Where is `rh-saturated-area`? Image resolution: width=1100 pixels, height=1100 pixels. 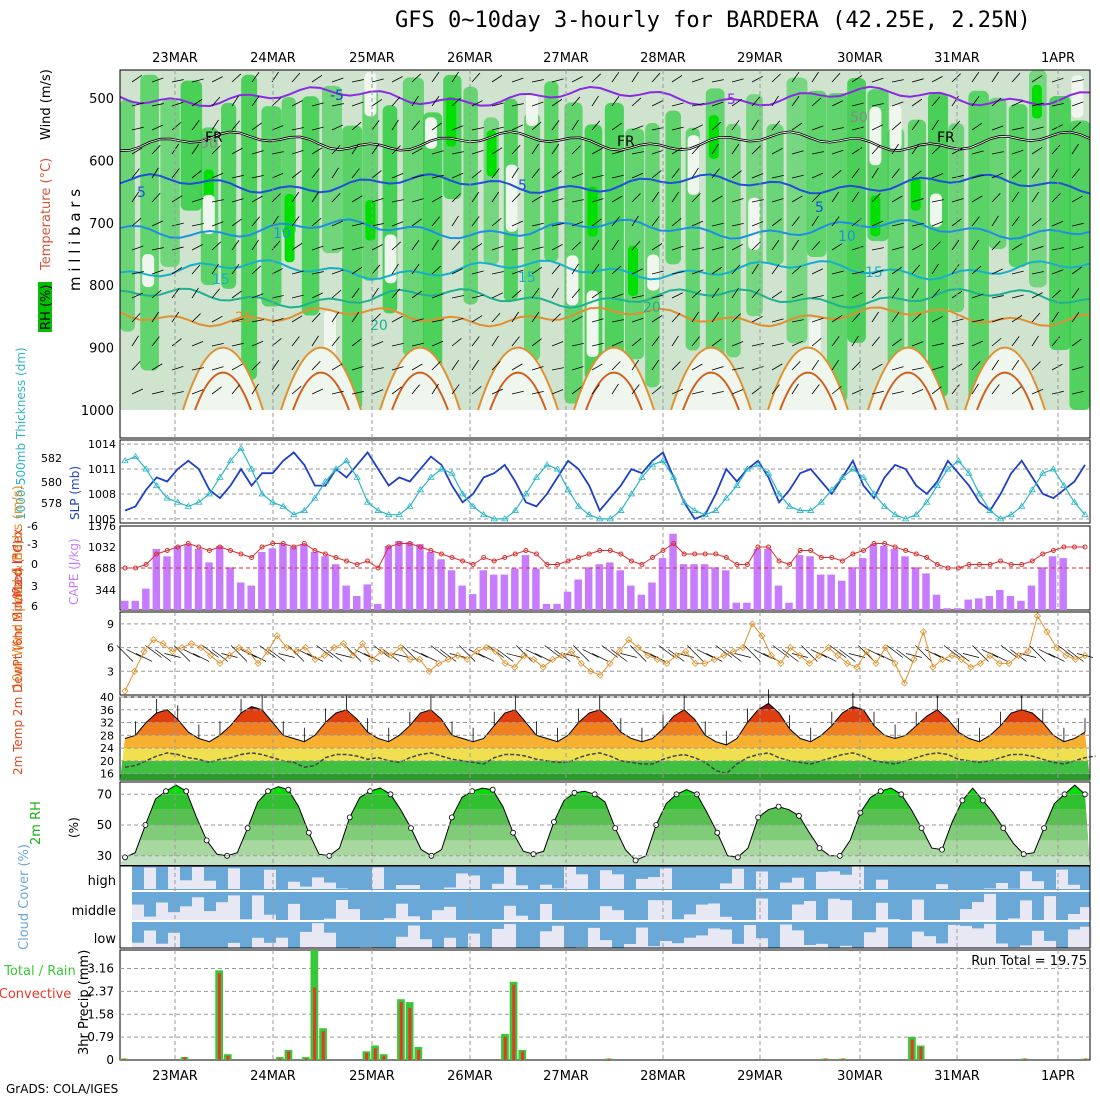 rh-saturated-area is located at coordinates (915, 194).